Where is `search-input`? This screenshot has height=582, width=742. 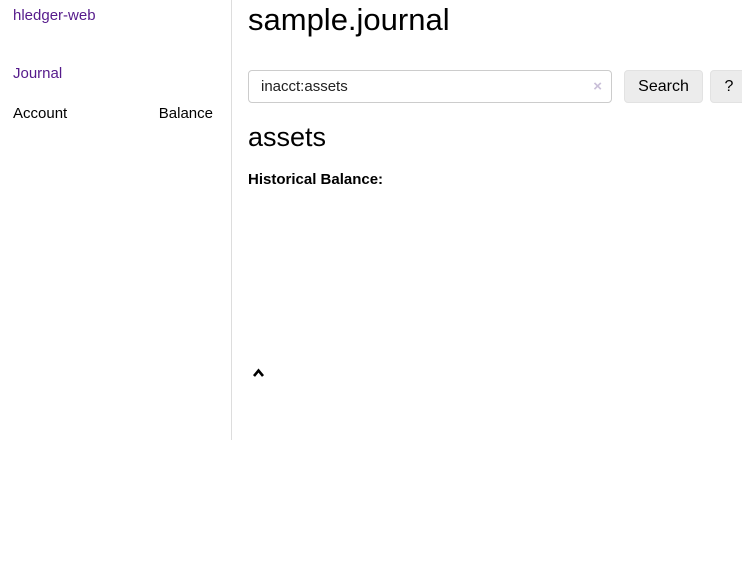 search-input is located at coordinates (430, 86).